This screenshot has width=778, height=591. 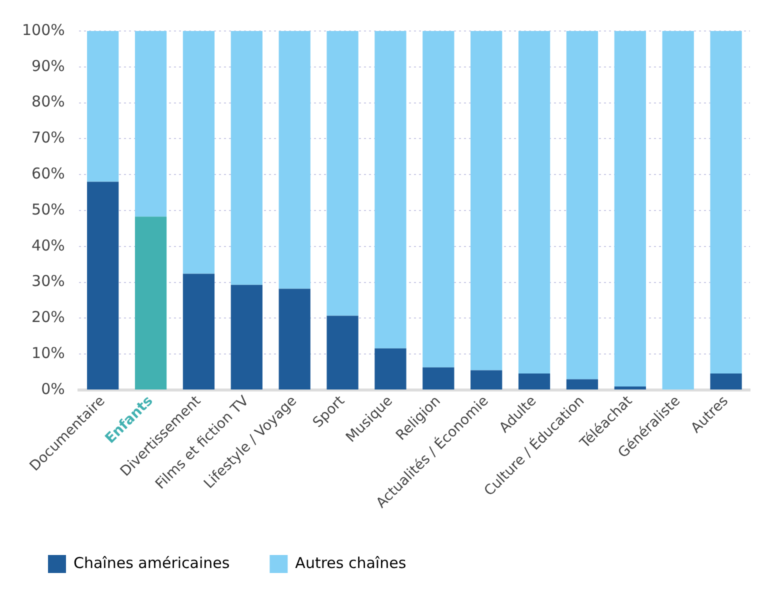 I want to click on y-tick-label: 0%, so click(x=53, y=389).